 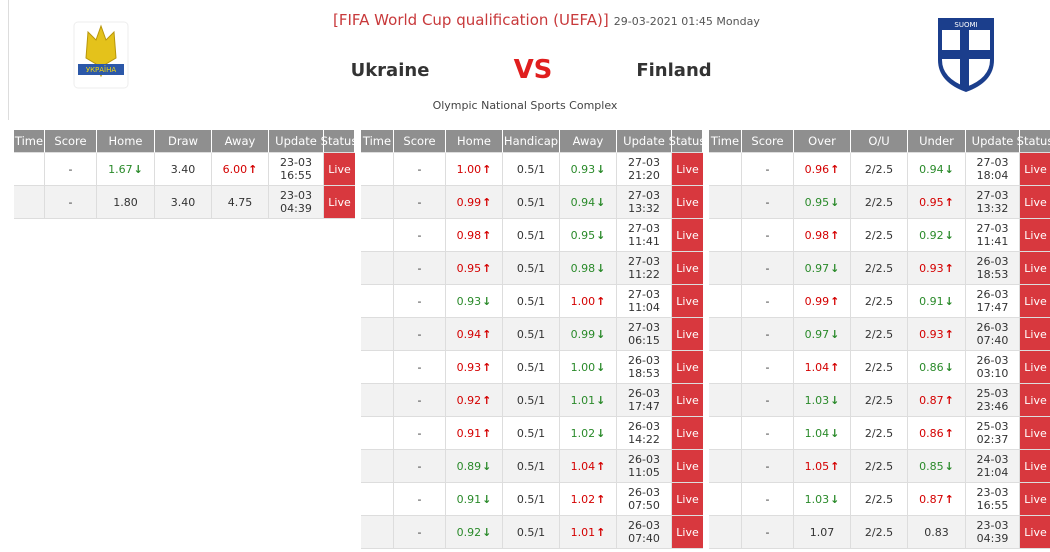 I want to click on cell-text: 2/2.5, so click(x=879, y=499).